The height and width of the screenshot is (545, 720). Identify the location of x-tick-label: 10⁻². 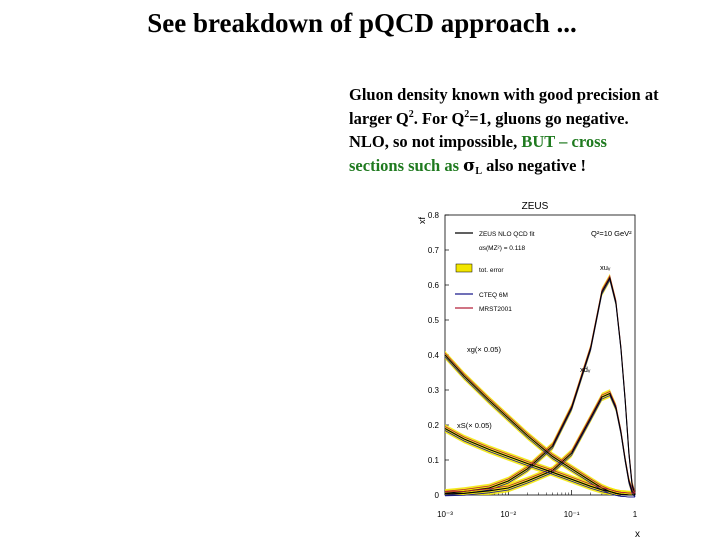
(508, 514).